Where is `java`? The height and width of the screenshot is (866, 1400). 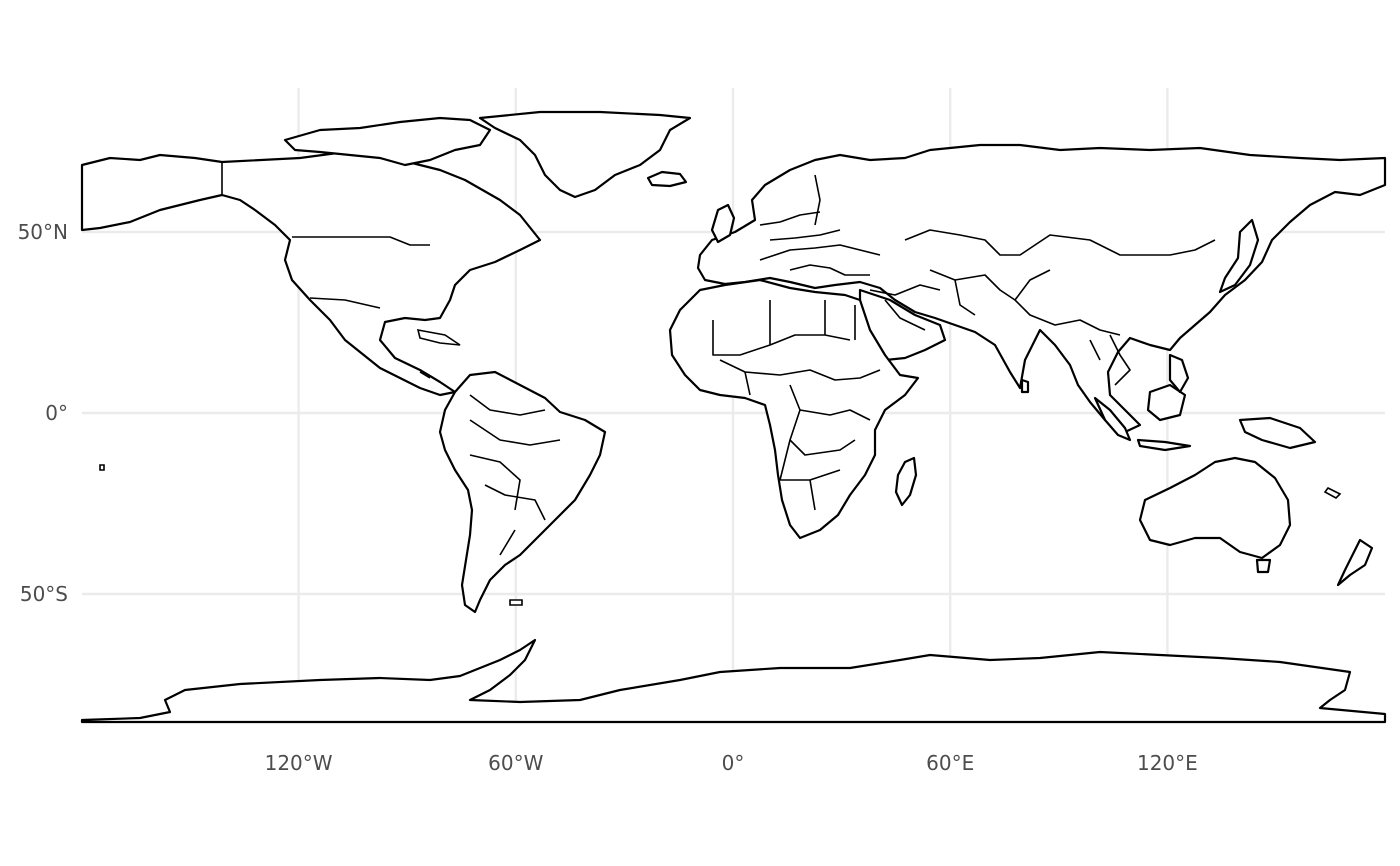
java is located at coordinates (1164, 445).